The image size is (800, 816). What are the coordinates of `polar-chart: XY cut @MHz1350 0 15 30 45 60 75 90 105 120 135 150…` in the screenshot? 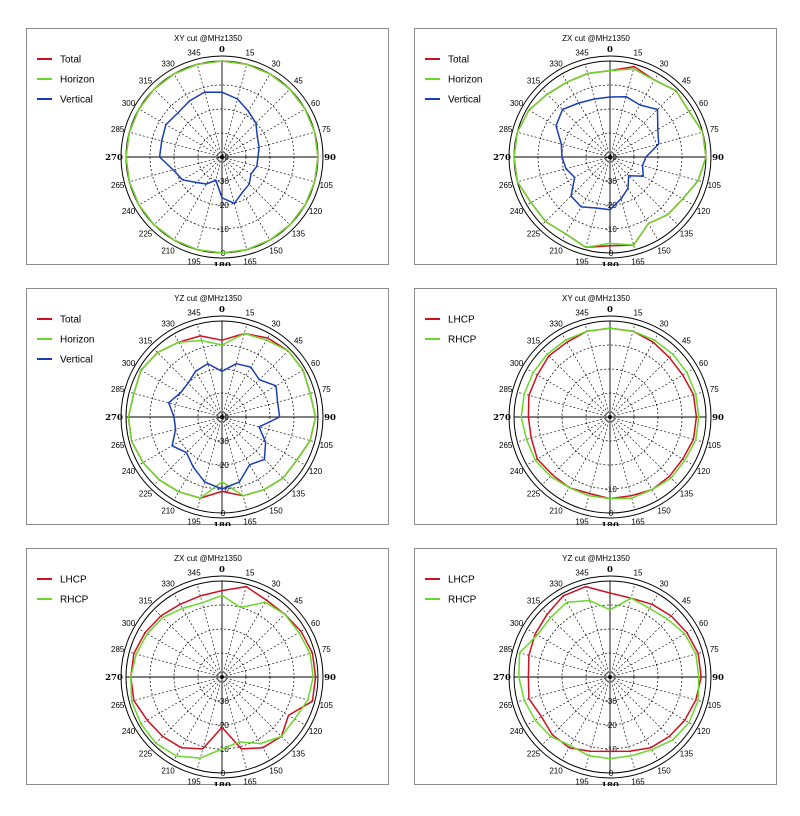 It's located at (186, 150).